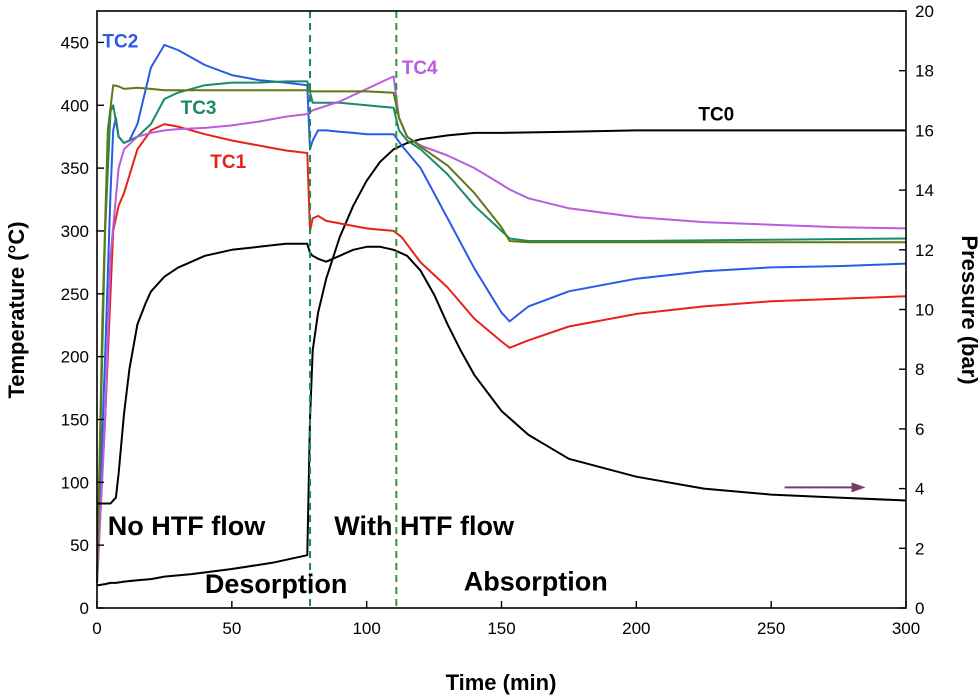 This screenshot has height=699, width=980. What do you see at coordinates (924, 310) in the screenshot?
I see `y-right-tick-label: 10` at bounding box center [924, 310].